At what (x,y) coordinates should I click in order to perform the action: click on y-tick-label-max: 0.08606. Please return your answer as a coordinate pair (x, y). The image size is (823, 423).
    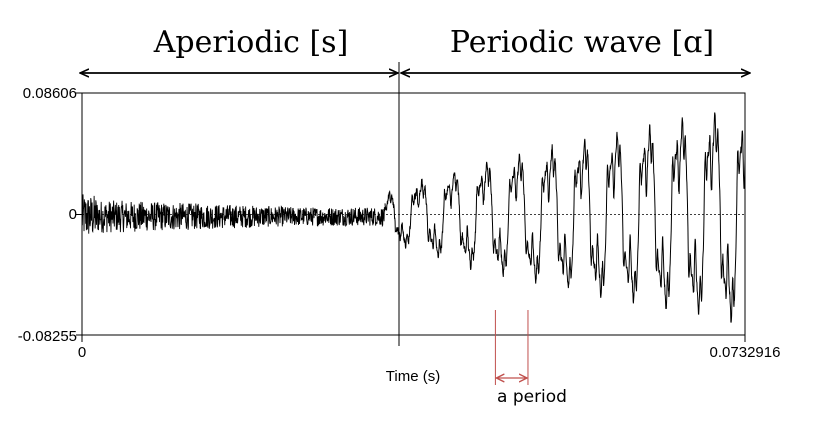
    Looking at the image, I should click on (50, 93).